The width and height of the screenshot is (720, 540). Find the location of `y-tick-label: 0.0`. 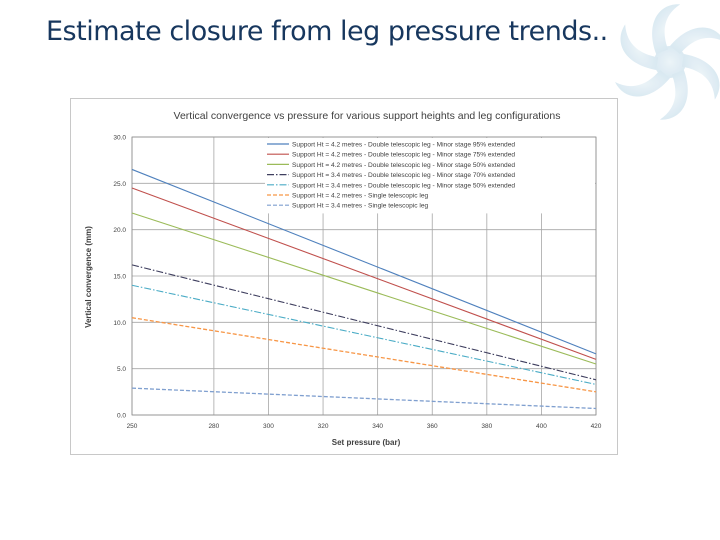

y-tick-label: 0.0 is located at coordinates (121, 416).